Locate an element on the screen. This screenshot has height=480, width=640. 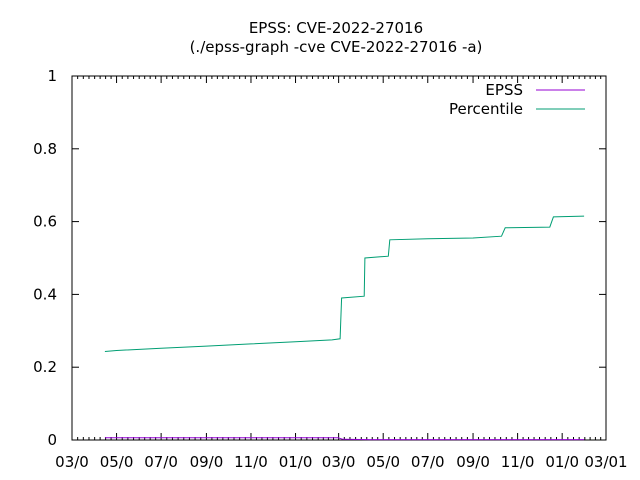
y-tick-label: 0.8 is located at coordinates (45, 149).